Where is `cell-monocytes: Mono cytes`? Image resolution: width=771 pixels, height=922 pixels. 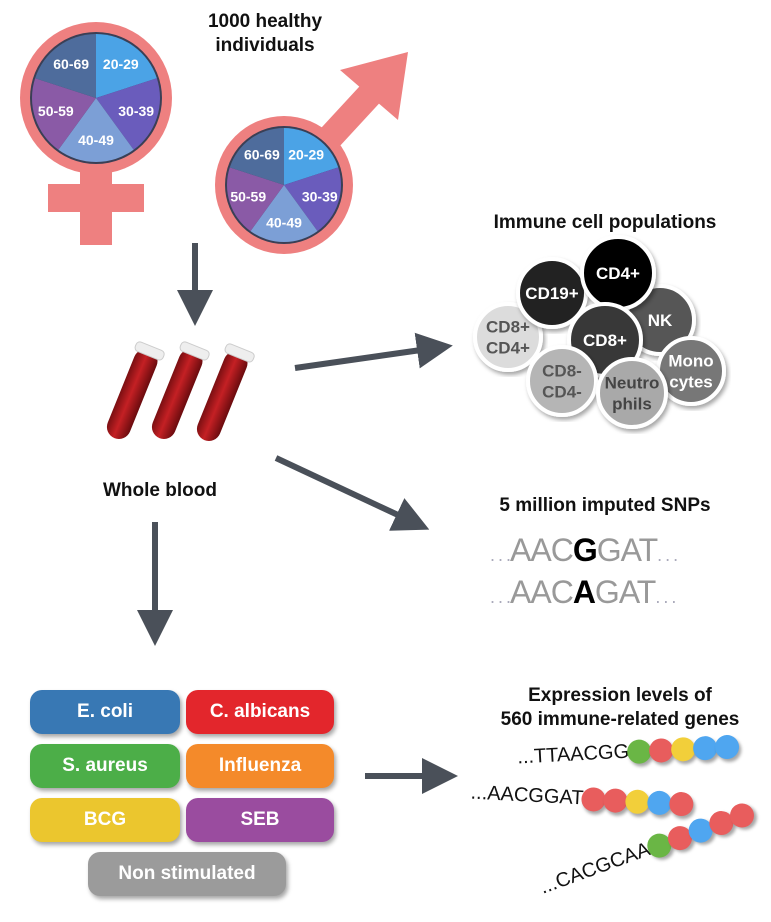
cell-monocytes: Mono cytes is located at coordinates (691, 371).